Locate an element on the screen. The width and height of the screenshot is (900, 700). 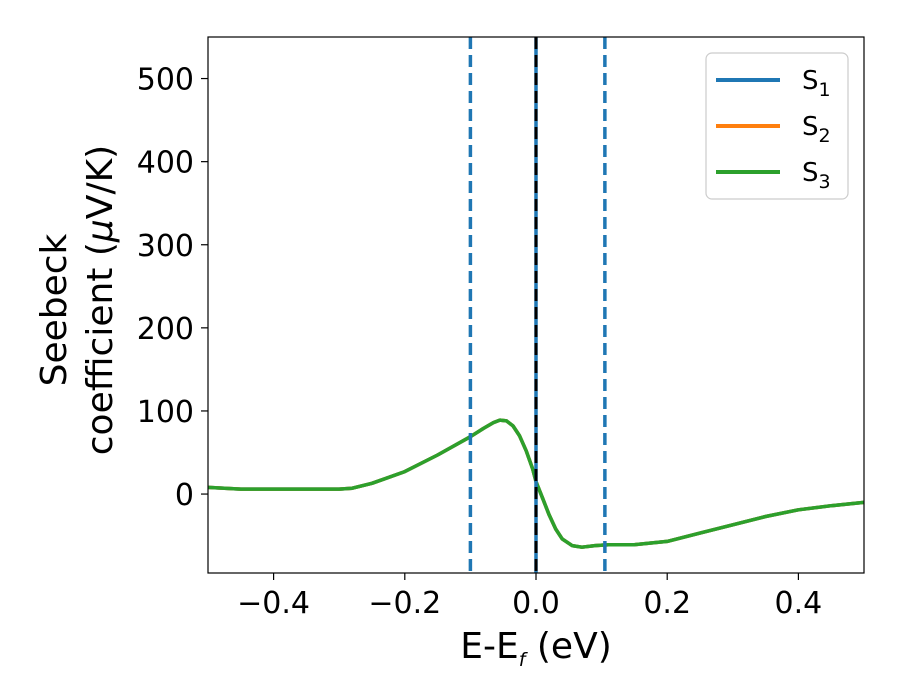
legend-label-s3: S3 is located at coordinates (816, 175).